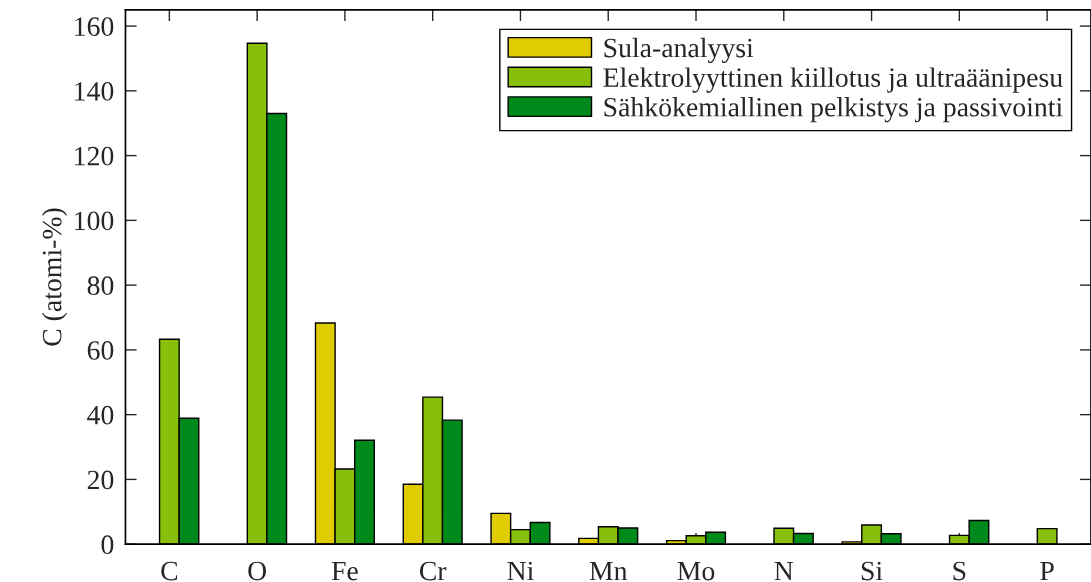 This screenshot has width=1091, height=582. I want to click on y-tick-label: 40, so click(100, 415).